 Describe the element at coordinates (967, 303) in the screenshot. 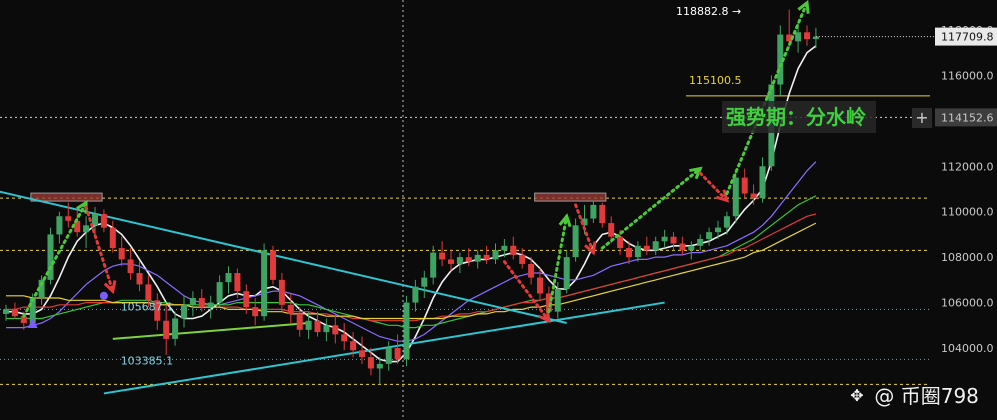

I see `price-tick-label-1: 106000.0` at that location.